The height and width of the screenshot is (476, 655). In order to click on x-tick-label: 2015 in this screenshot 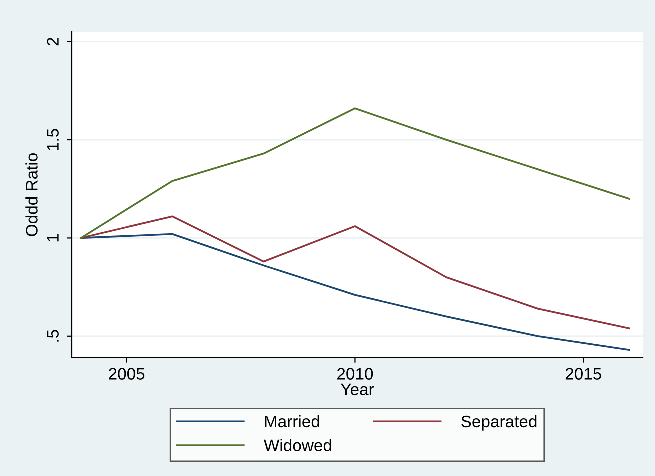, I will do `click(584, 374)`.